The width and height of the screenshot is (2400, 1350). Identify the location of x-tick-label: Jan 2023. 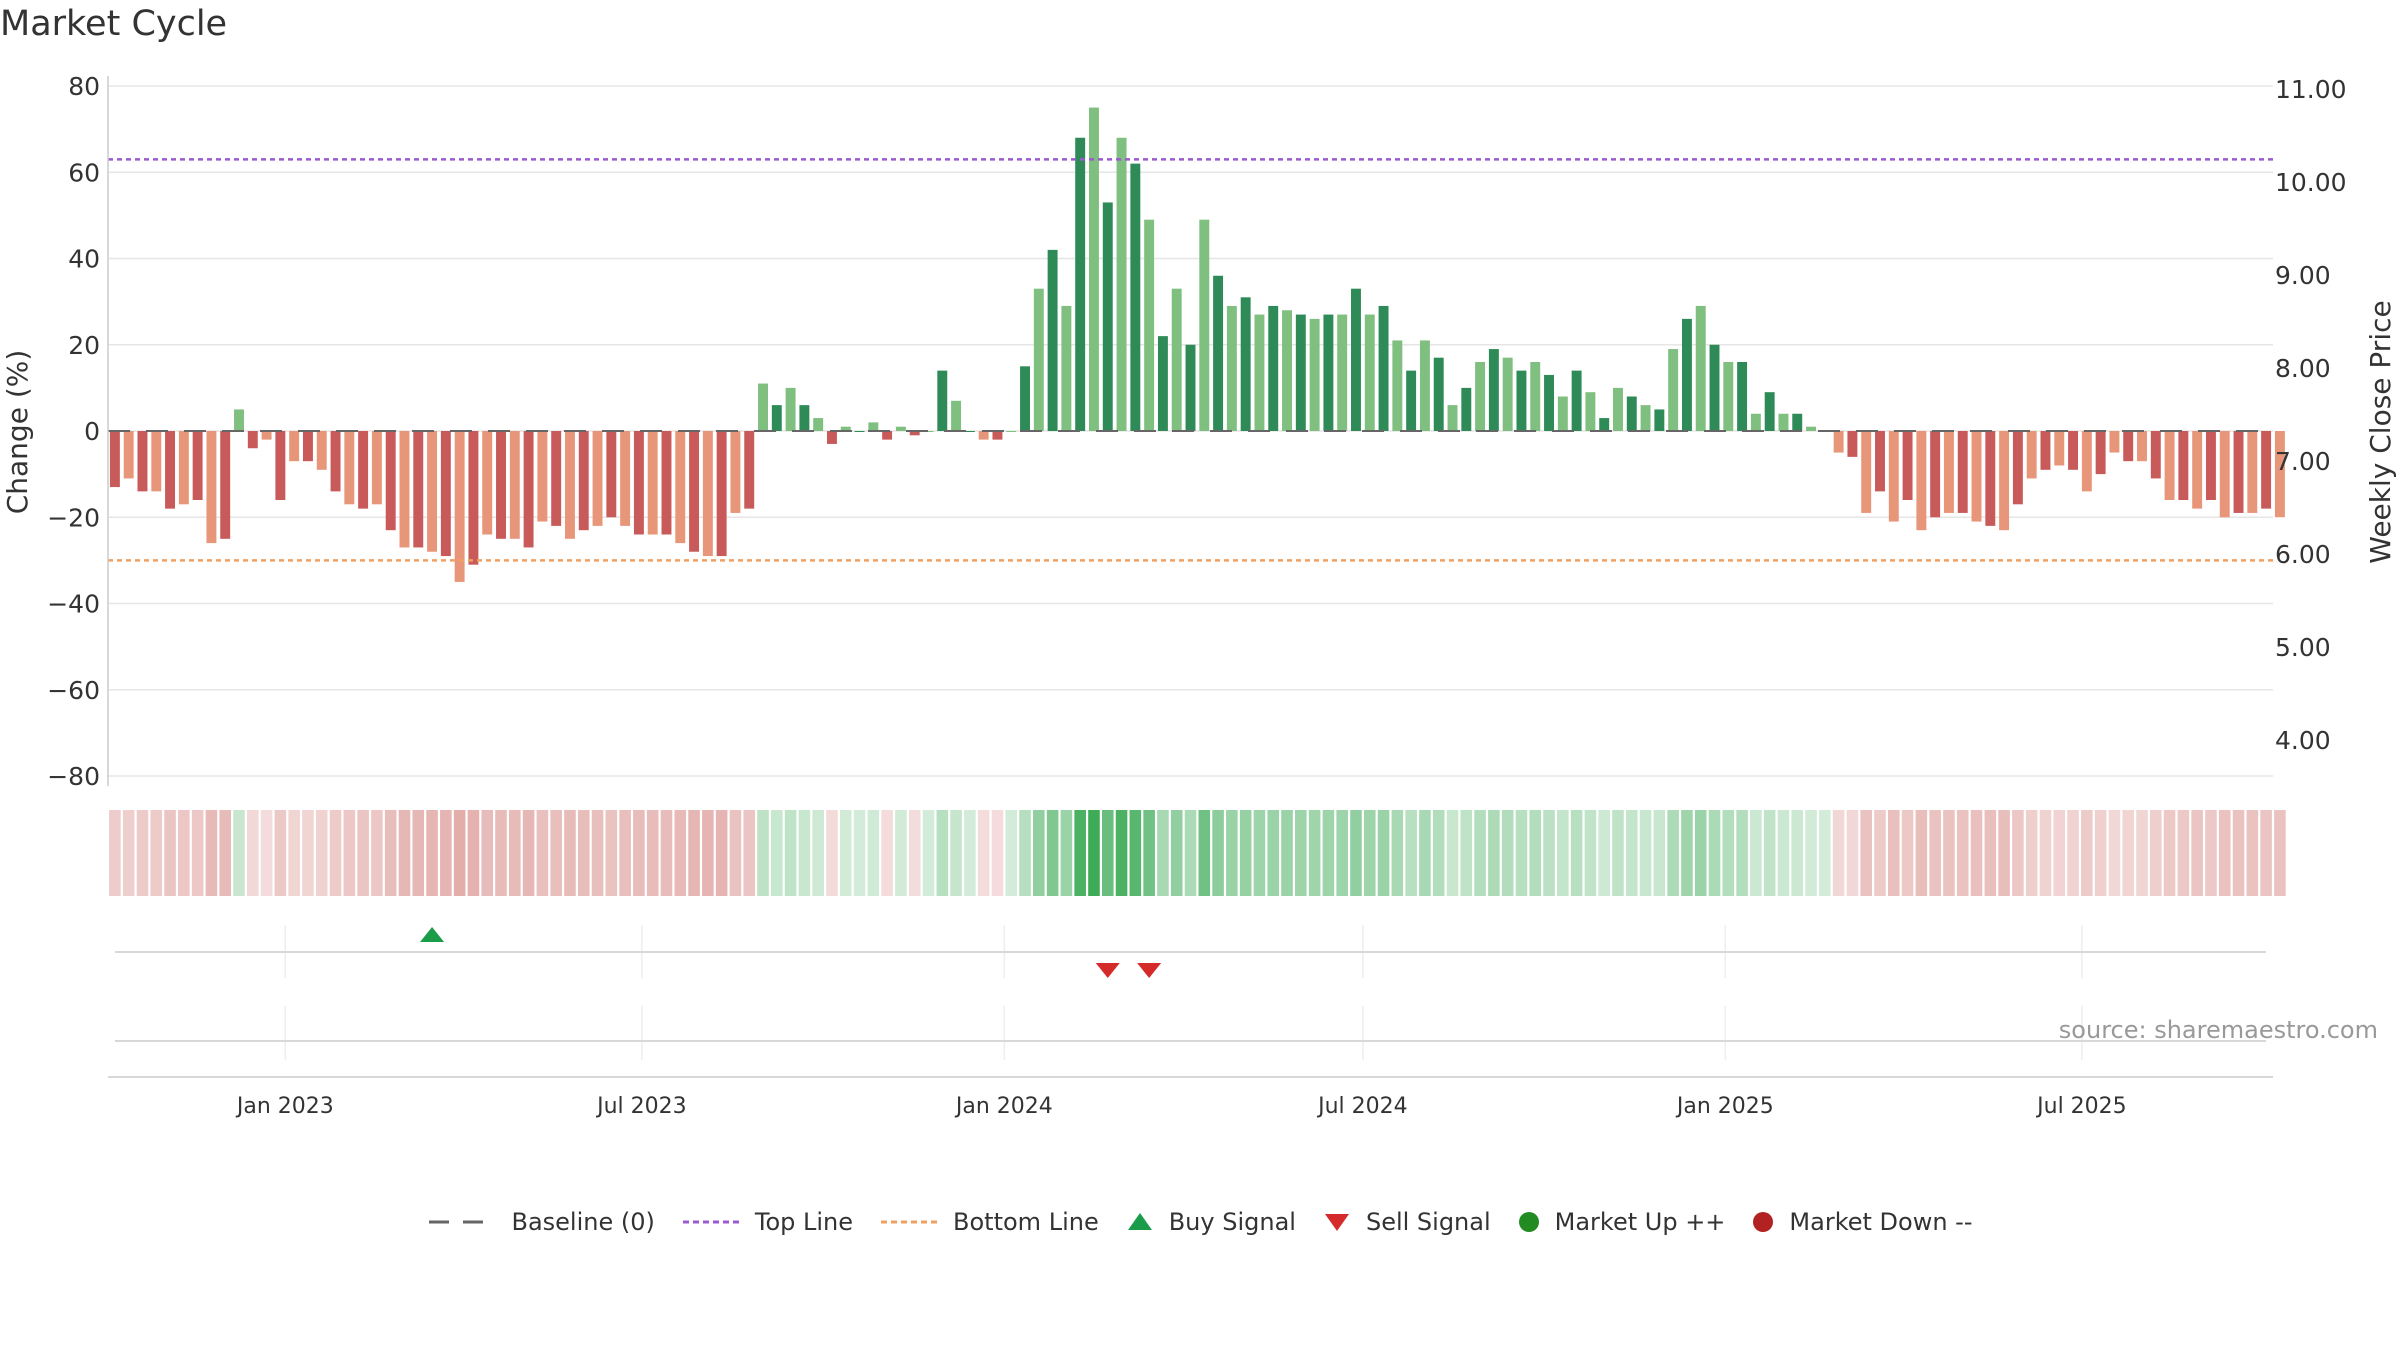
(284, 1106).